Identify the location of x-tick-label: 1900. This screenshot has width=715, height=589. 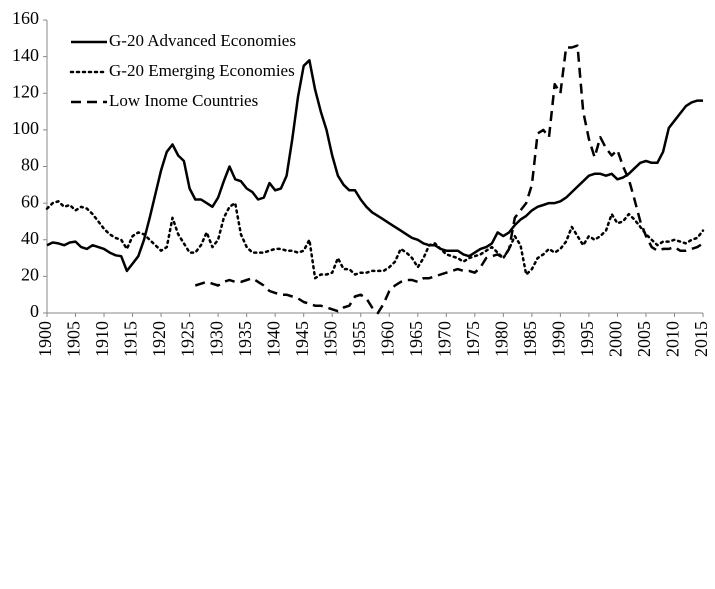
(45, 339).